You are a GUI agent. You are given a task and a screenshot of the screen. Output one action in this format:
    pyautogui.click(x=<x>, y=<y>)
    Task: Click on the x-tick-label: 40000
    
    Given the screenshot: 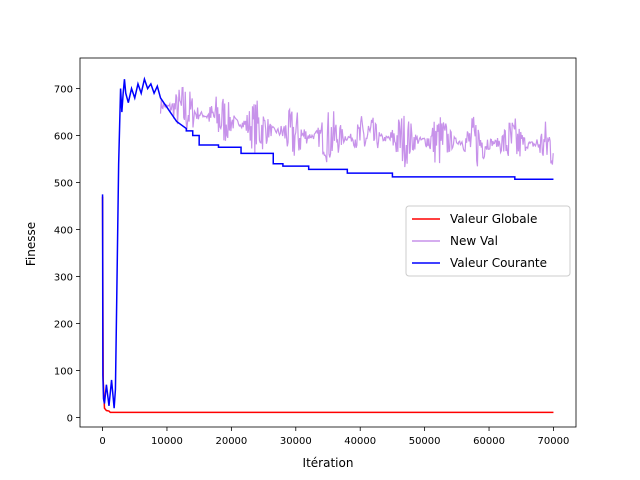 What is the action you would take?
    pyautogui.click(x=360, y=441)
    